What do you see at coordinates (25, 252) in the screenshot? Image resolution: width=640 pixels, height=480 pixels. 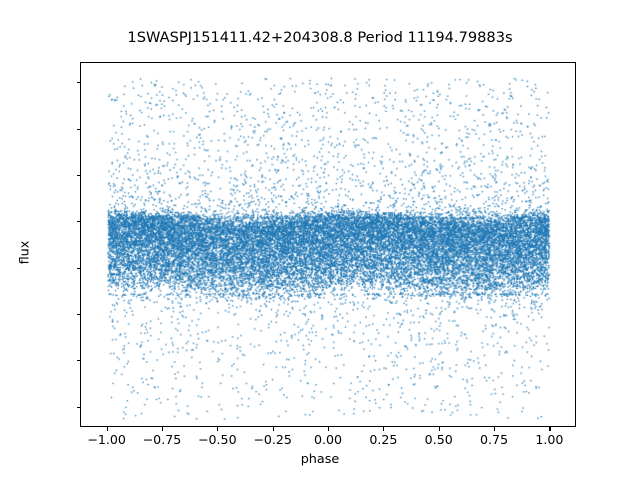 I see `y-axis-label: flux` at bounding box center [25, 252].